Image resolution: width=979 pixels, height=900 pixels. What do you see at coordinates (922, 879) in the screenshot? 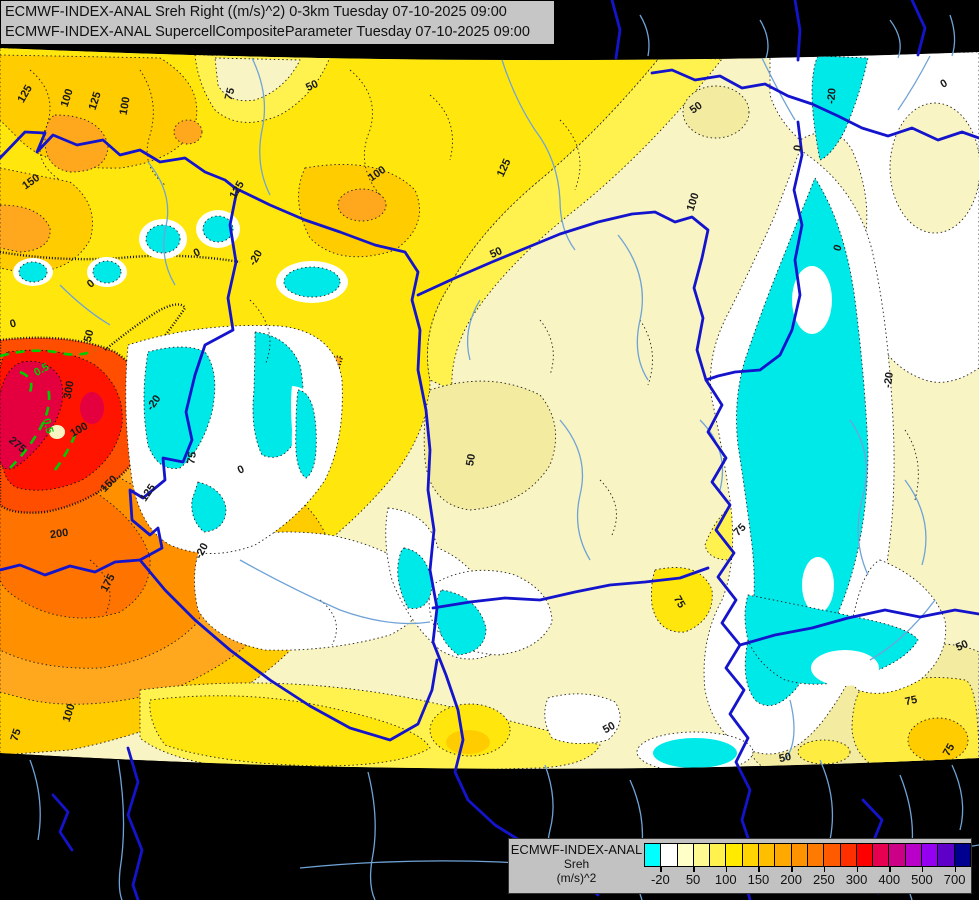
I see `colorbar-tick-label: 500` at bounding box center [922, 879].